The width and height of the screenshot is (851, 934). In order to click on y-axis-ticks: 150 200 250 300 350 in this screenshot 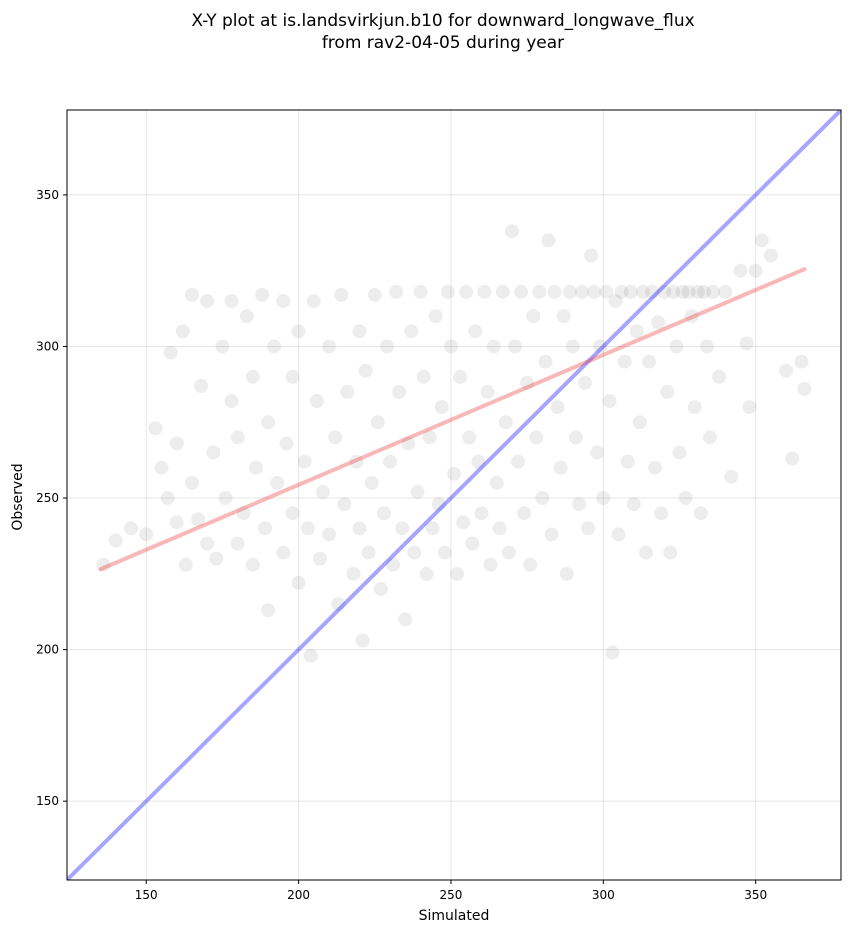, I will do `click(51, 498)`.